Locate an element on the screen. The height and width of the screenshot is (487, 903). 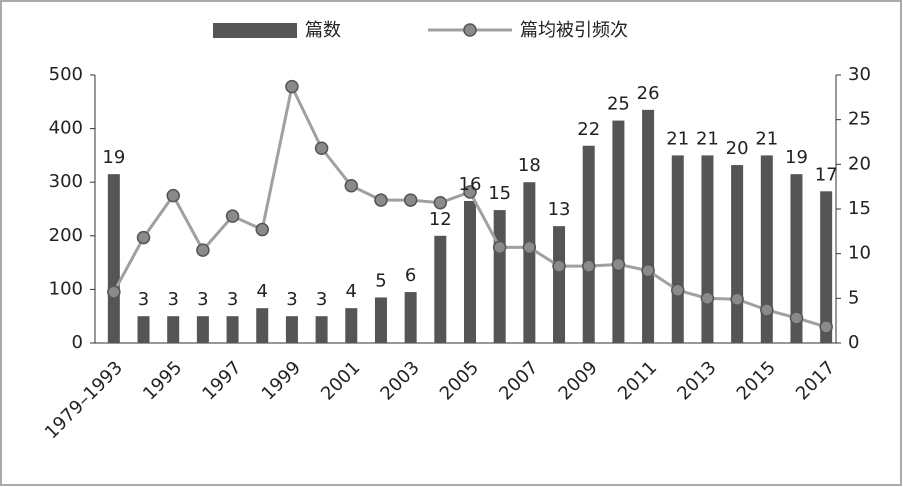
legend-marker is located at coordinates (470, 30).